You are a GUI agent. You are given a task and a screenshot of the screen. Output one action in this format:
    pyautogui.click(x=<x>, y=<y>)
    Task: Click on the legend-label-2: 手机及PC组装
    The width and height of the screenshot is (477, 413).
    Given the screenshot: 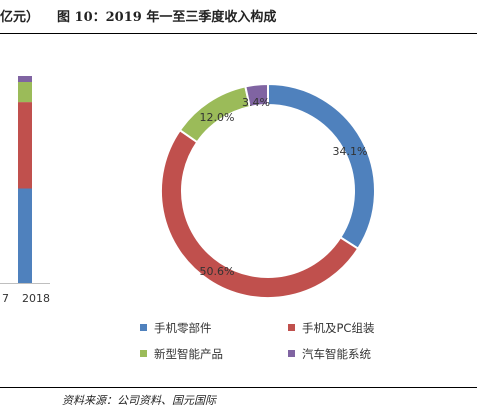 What is the action you would take?
    pyautogui.click(x=338, y=328)
    